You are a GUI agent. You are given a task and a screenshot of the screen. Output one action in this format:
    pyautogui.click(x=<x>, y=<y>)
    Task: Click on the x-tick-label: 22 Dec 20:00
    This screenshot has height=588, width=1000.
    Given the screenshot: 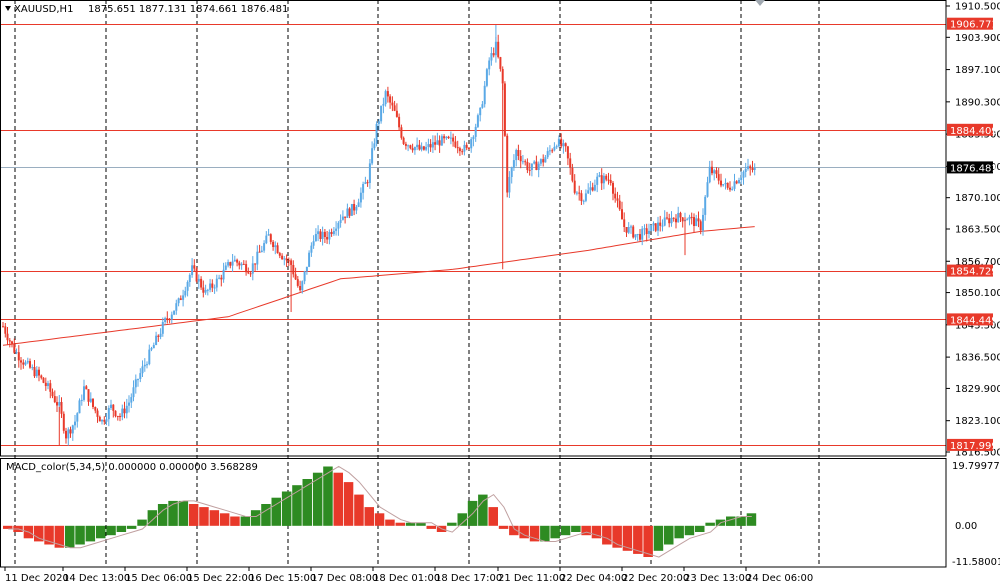 What is the action you would take?
    pyautogui.click(x=655, y=578)
    